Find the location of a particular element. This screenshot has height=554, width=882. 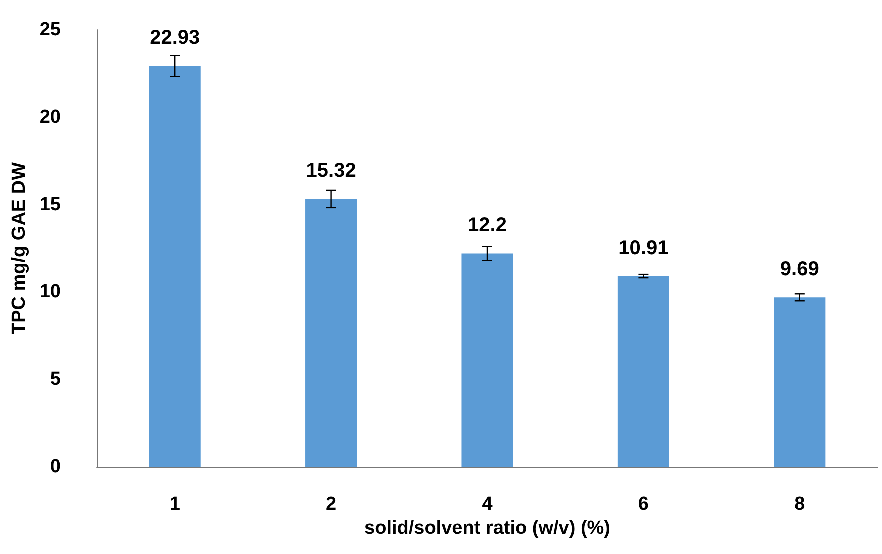

y-tick-label: 25 is located at coordinates (51, 30).